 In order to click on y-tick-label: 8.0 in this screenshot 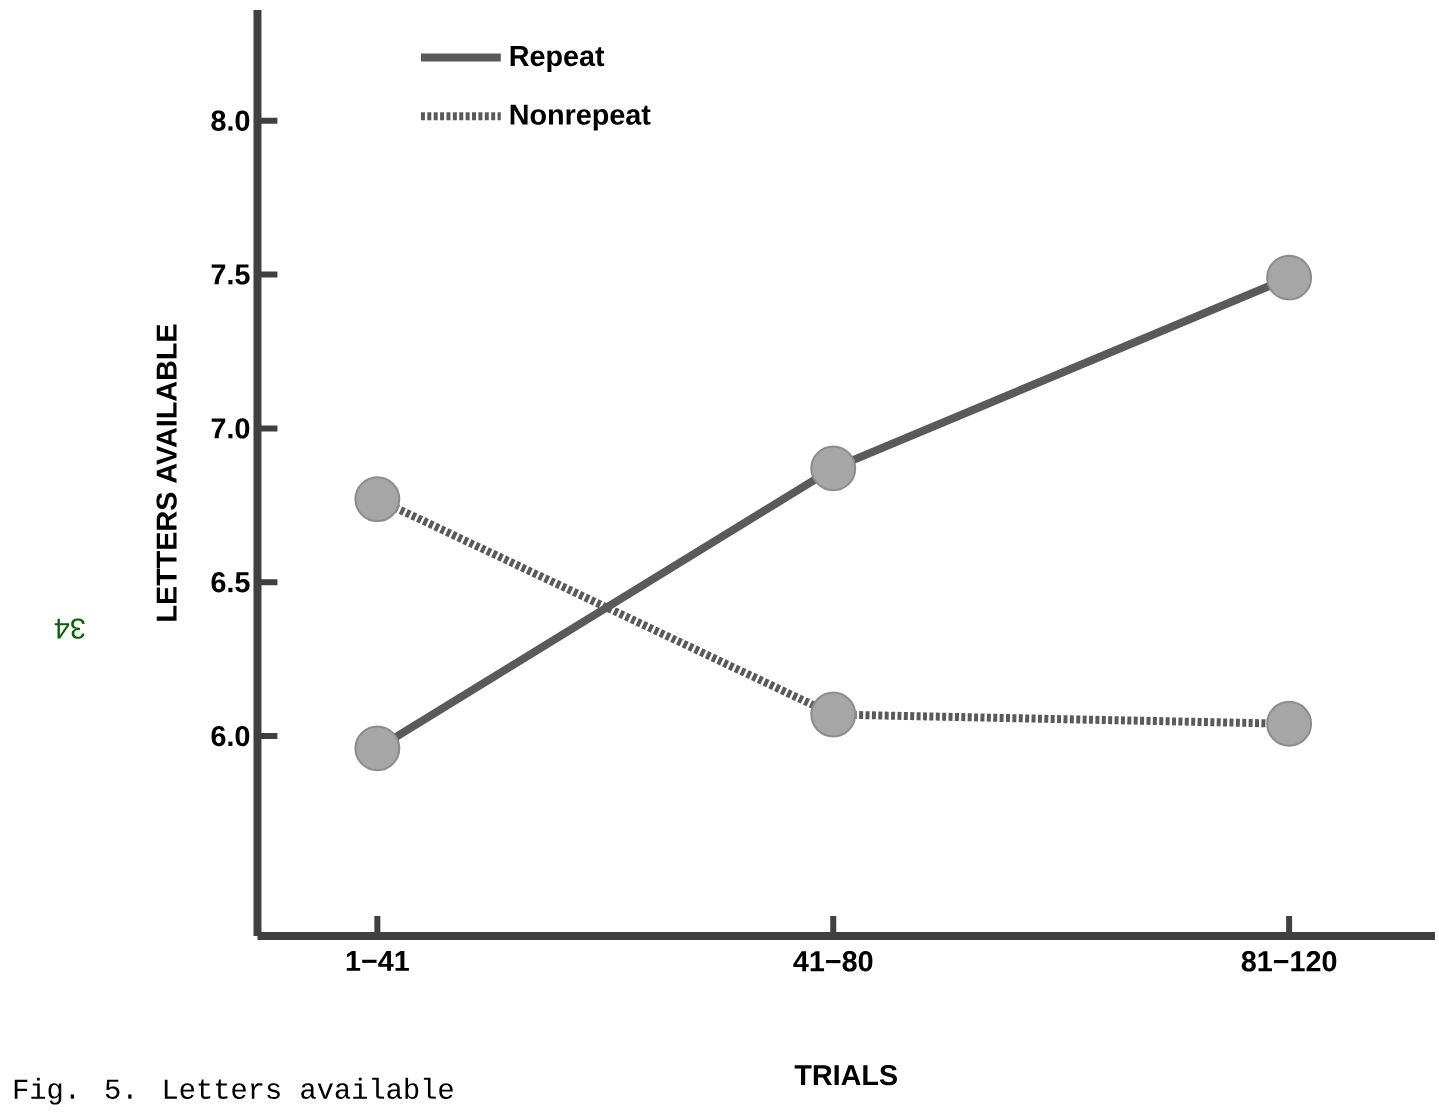, I will do `click(230, 121)`.